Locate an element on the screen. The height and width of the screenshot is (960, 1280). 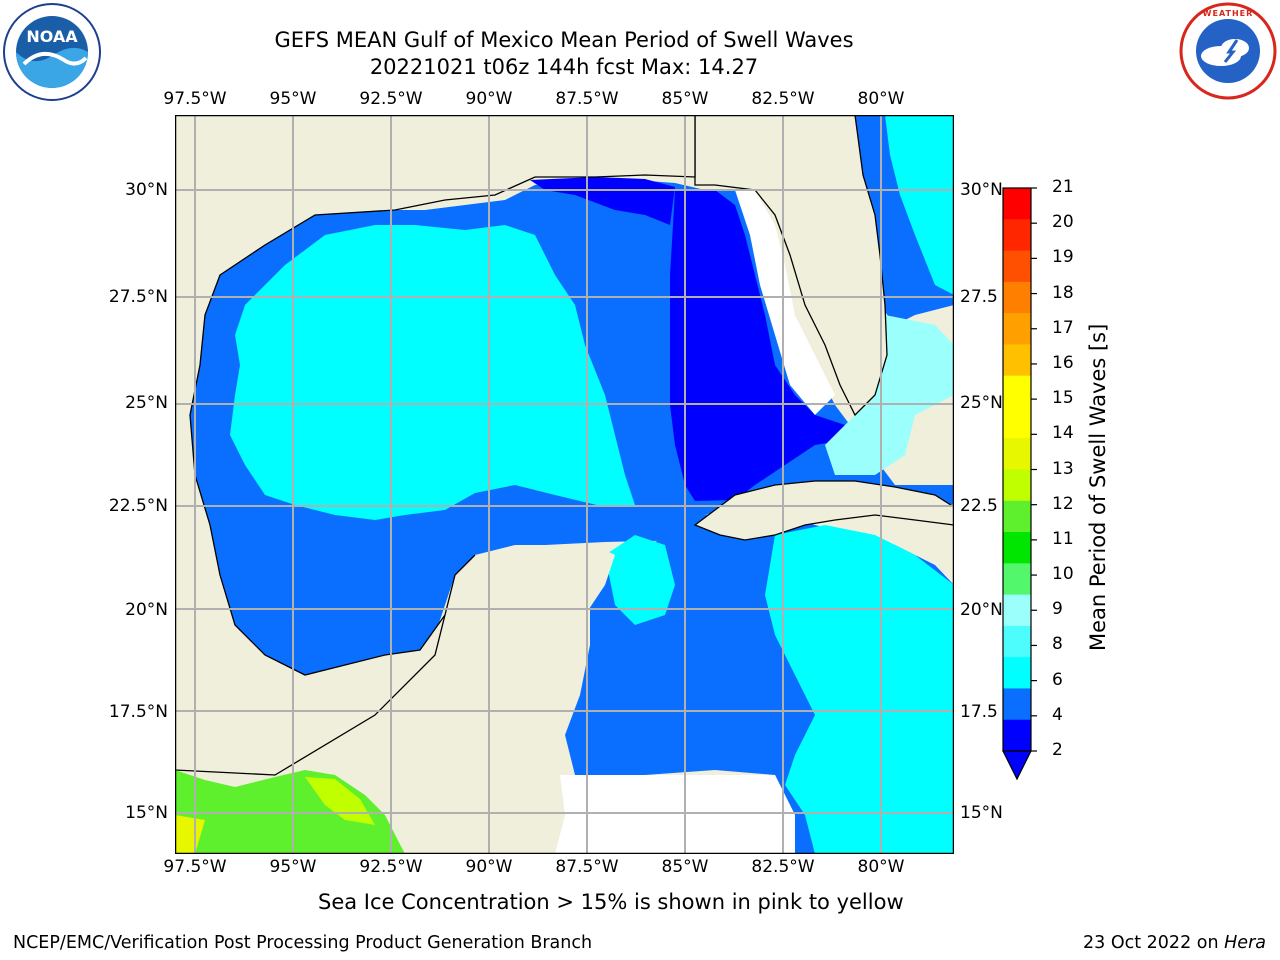
lat-label-left-2: 27.5°N is located at coordinates (138, 297).